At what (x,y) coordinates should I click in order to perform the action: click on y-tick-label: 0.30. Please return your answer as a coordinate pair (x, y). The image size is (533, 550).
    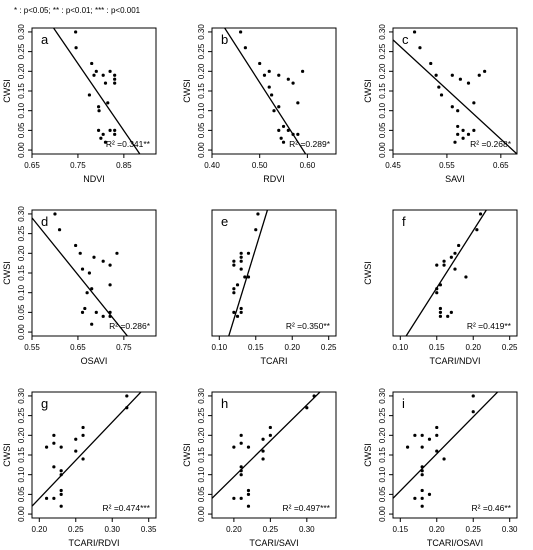
    Looking at the image, I should click on (201, 396).